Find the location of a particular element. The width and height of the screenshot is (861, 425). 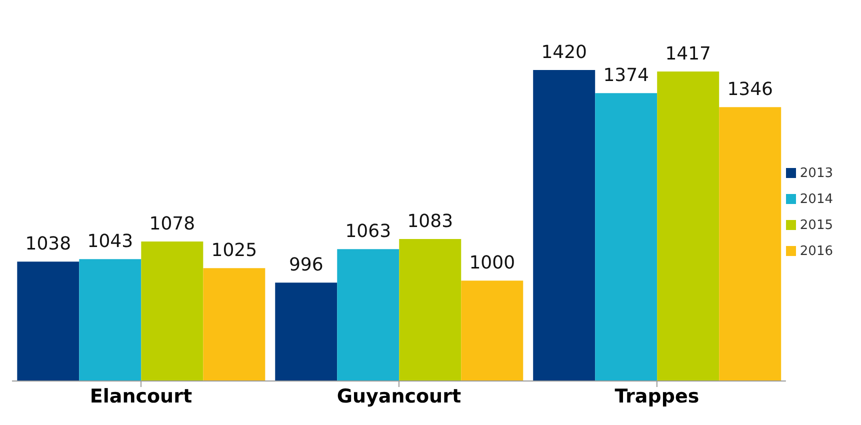

legend-label: 2016 is located at coordinates (816, 251).